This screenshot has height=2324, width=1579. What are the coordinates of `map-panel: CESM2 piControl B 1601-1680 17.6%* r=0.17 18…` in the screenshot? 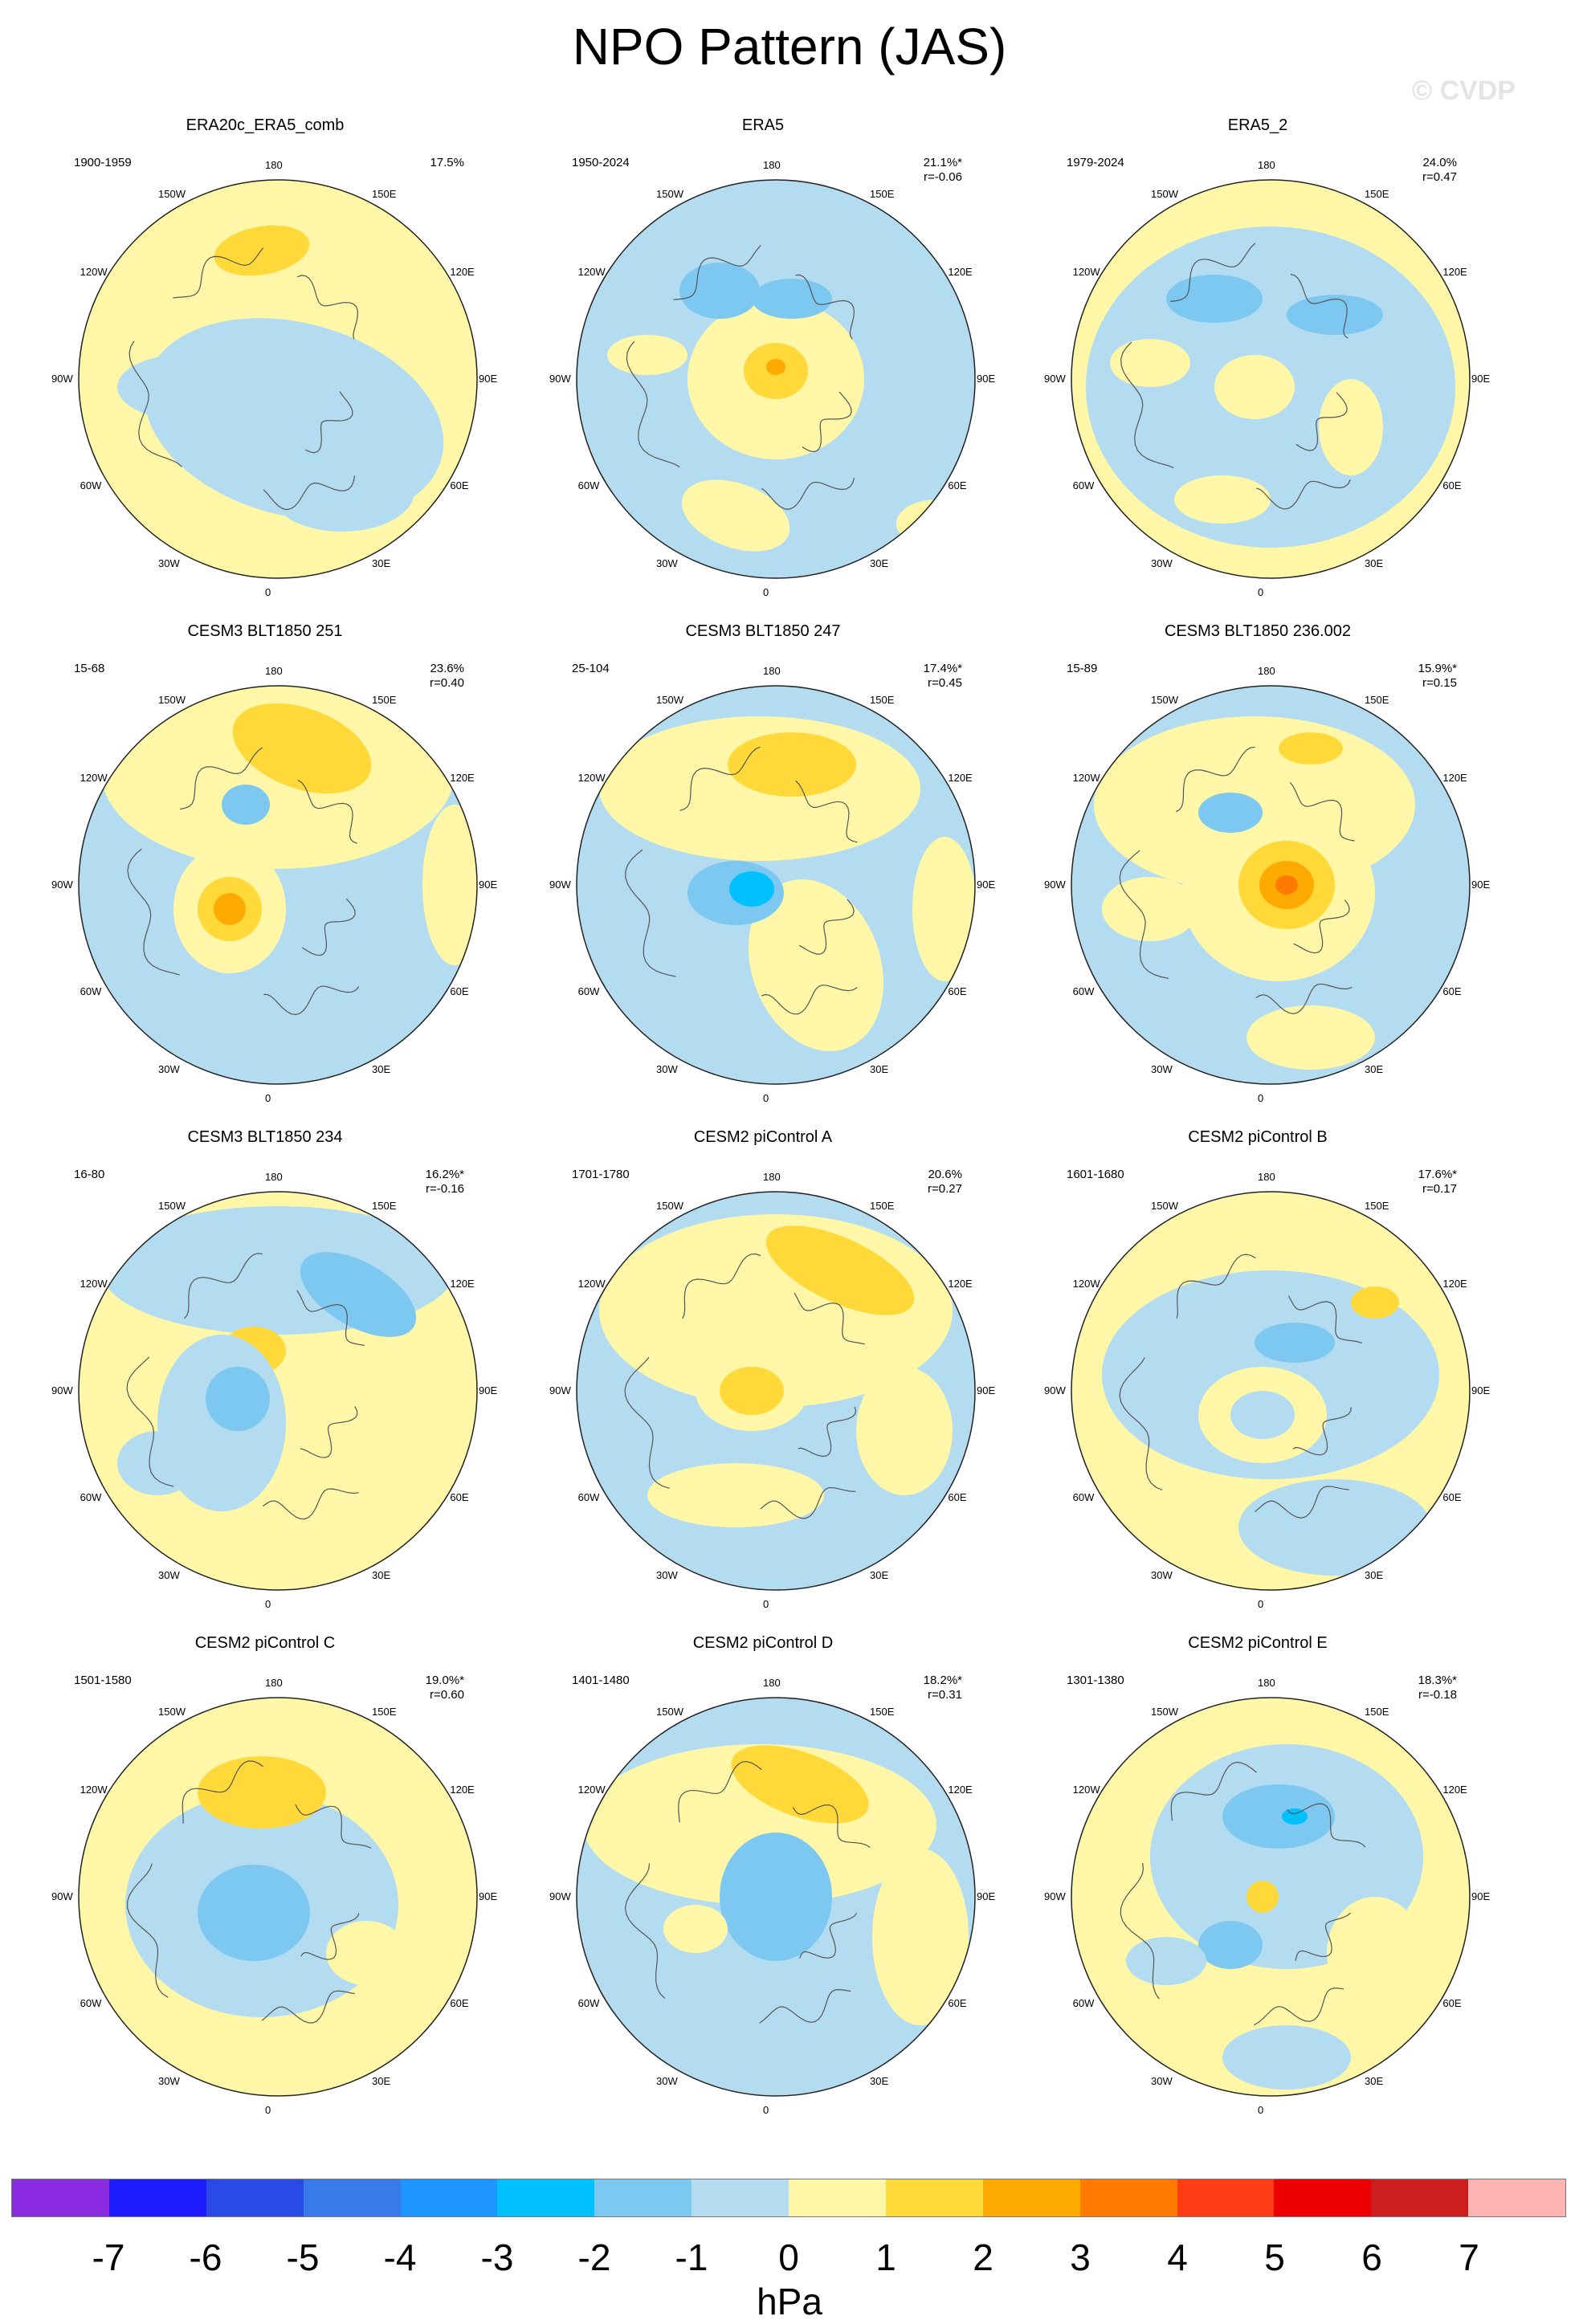 It's located at (1261, 1369).